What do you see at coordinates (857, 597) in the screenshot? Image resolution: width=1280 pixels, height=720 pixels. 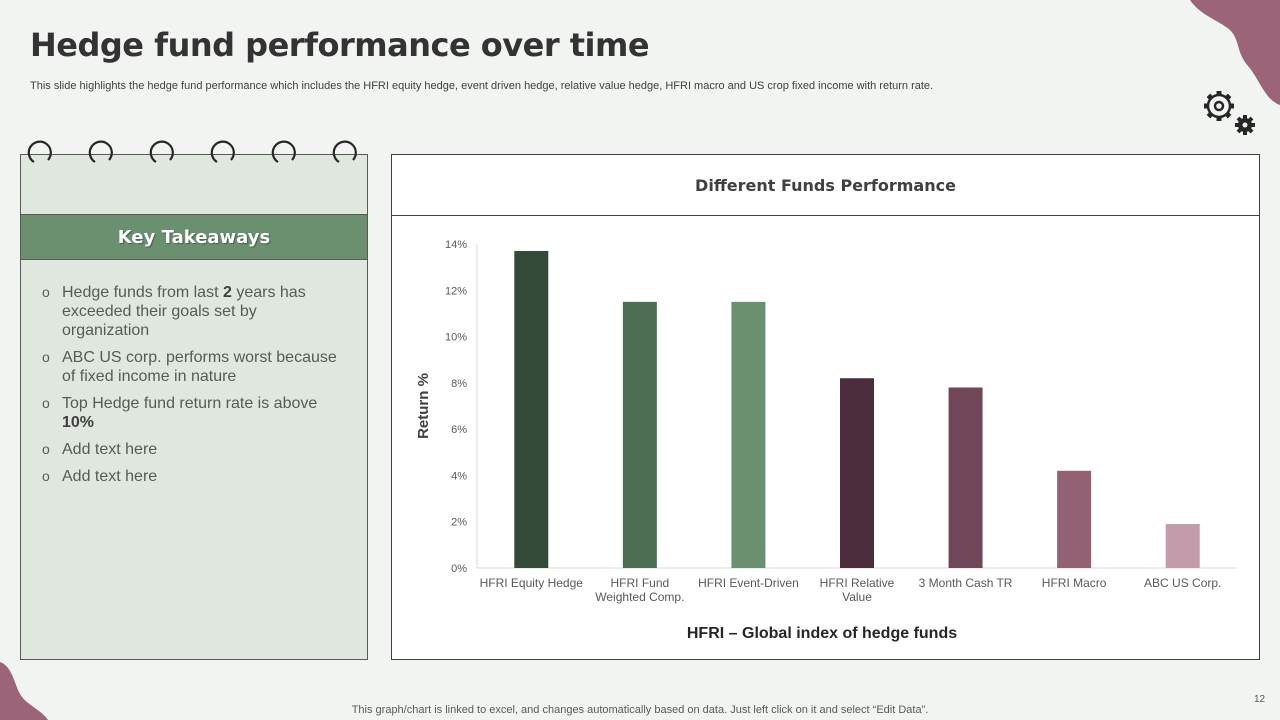 I see `x-tick-label: Value` at bounding box center [857, 597].